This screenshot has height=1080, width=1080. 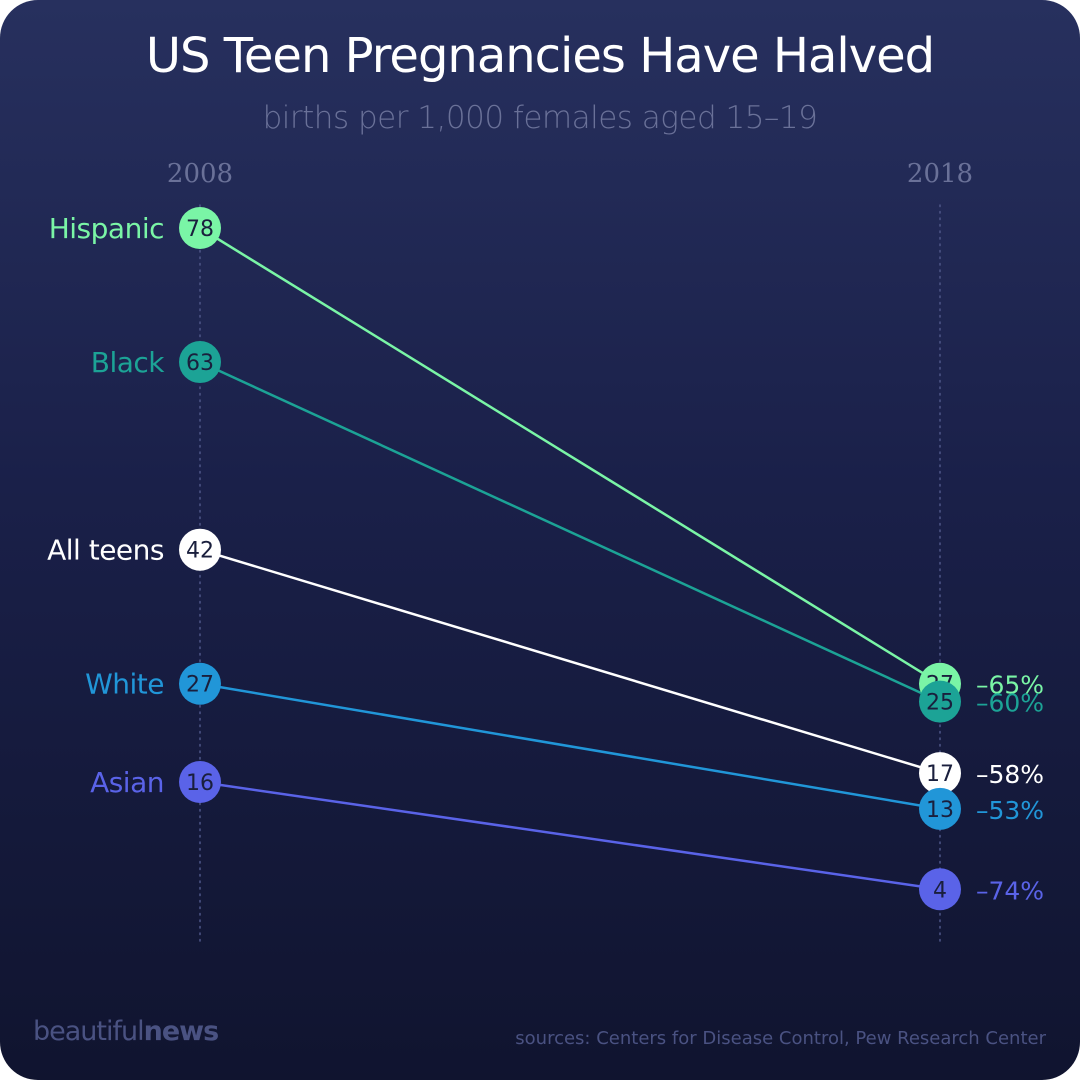 What do you see at coordinates (127, 782) in the screenshot?
I see `series-name-asian: Asian` at bounding box center [127, 782].